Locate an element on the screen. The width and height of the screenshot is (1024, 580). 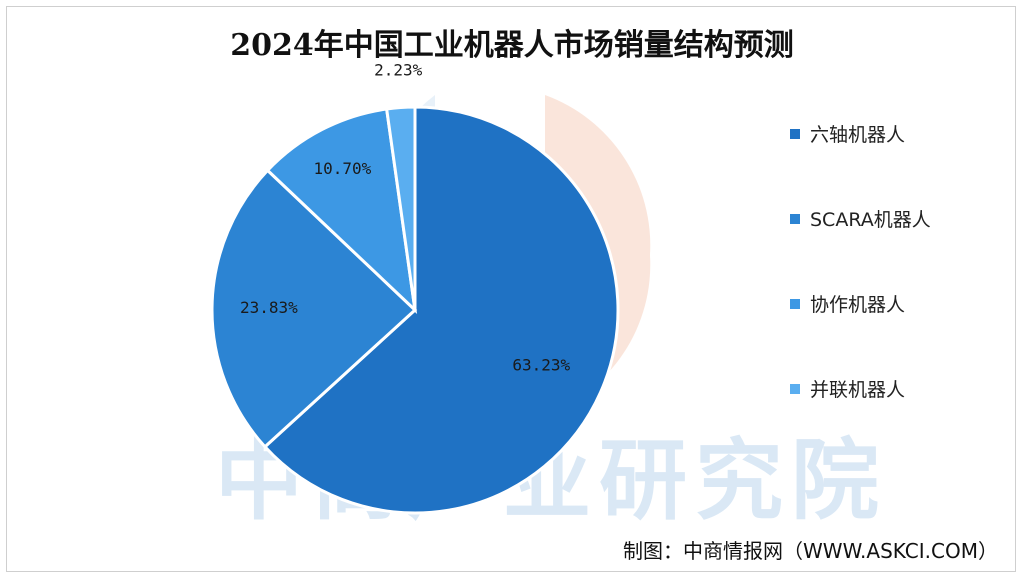
legend-label: 协作机器人 is located at coordinates (858, 305).